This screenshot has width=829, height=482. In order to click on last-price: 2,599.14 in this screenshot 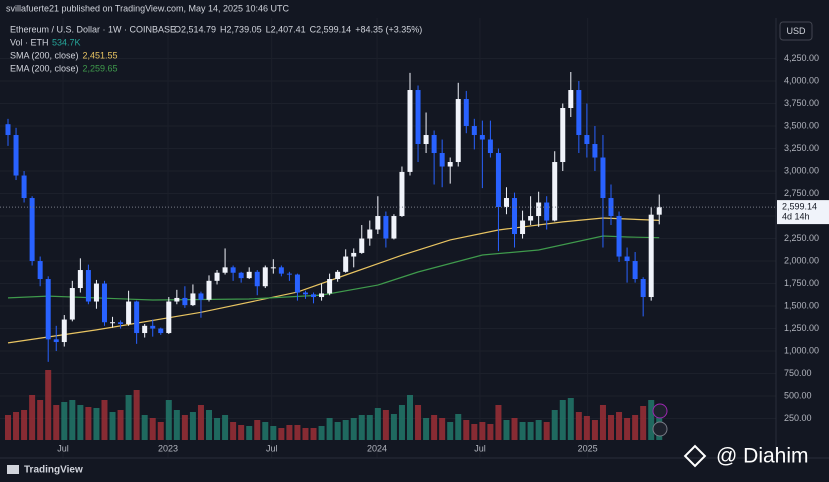, I will do `click(799, 206)`.